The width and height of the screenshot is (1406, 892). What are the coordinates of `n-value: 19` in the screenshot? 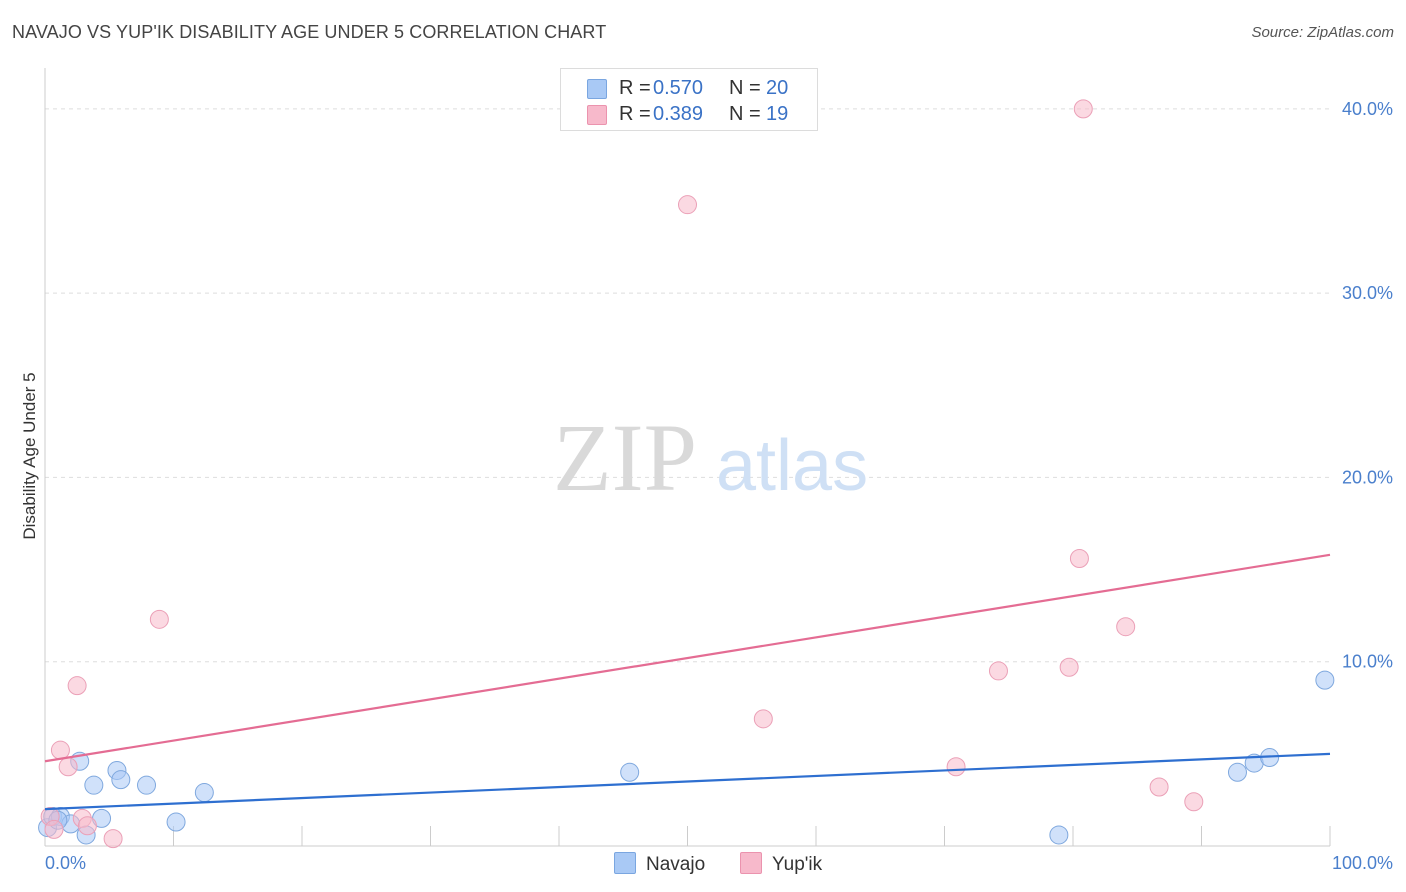 It's located at (777, 114).